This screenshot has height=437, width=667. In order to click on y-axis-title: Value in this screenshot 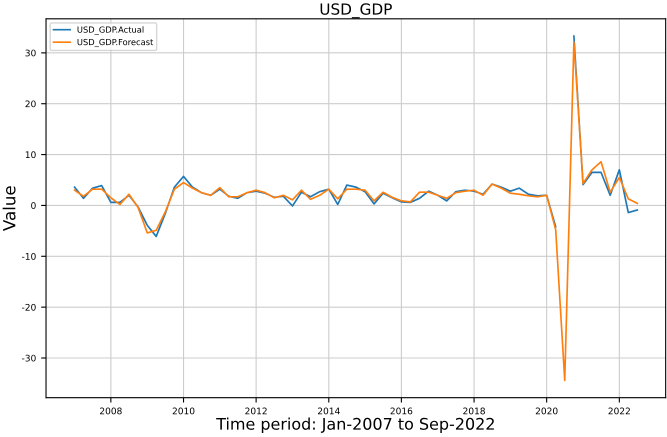, I will do `click(9, 208)`.